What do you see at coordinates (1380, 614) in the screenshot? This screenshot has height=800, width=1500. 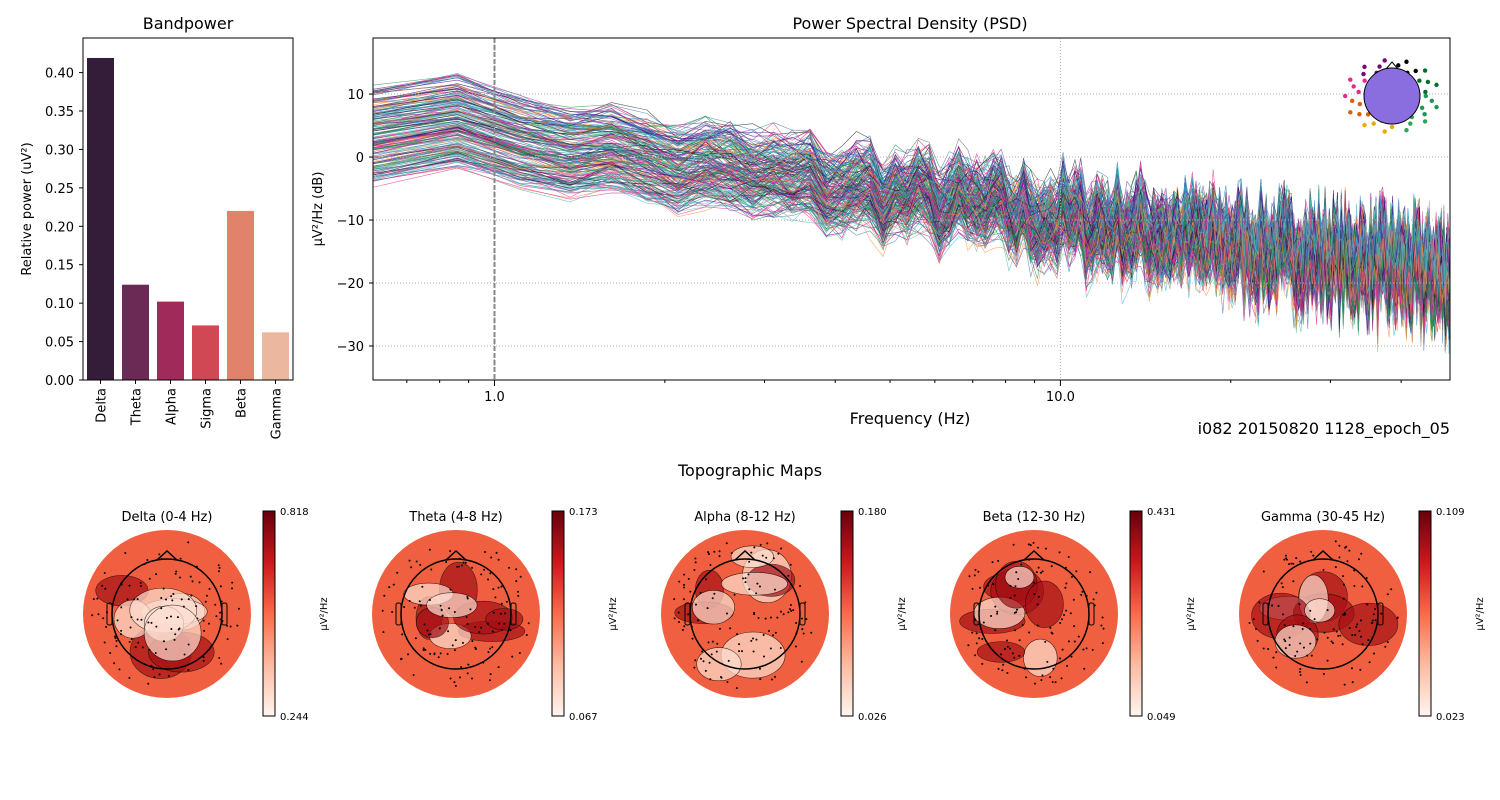 I see `right-ear` at bounding box center [1380, 614].